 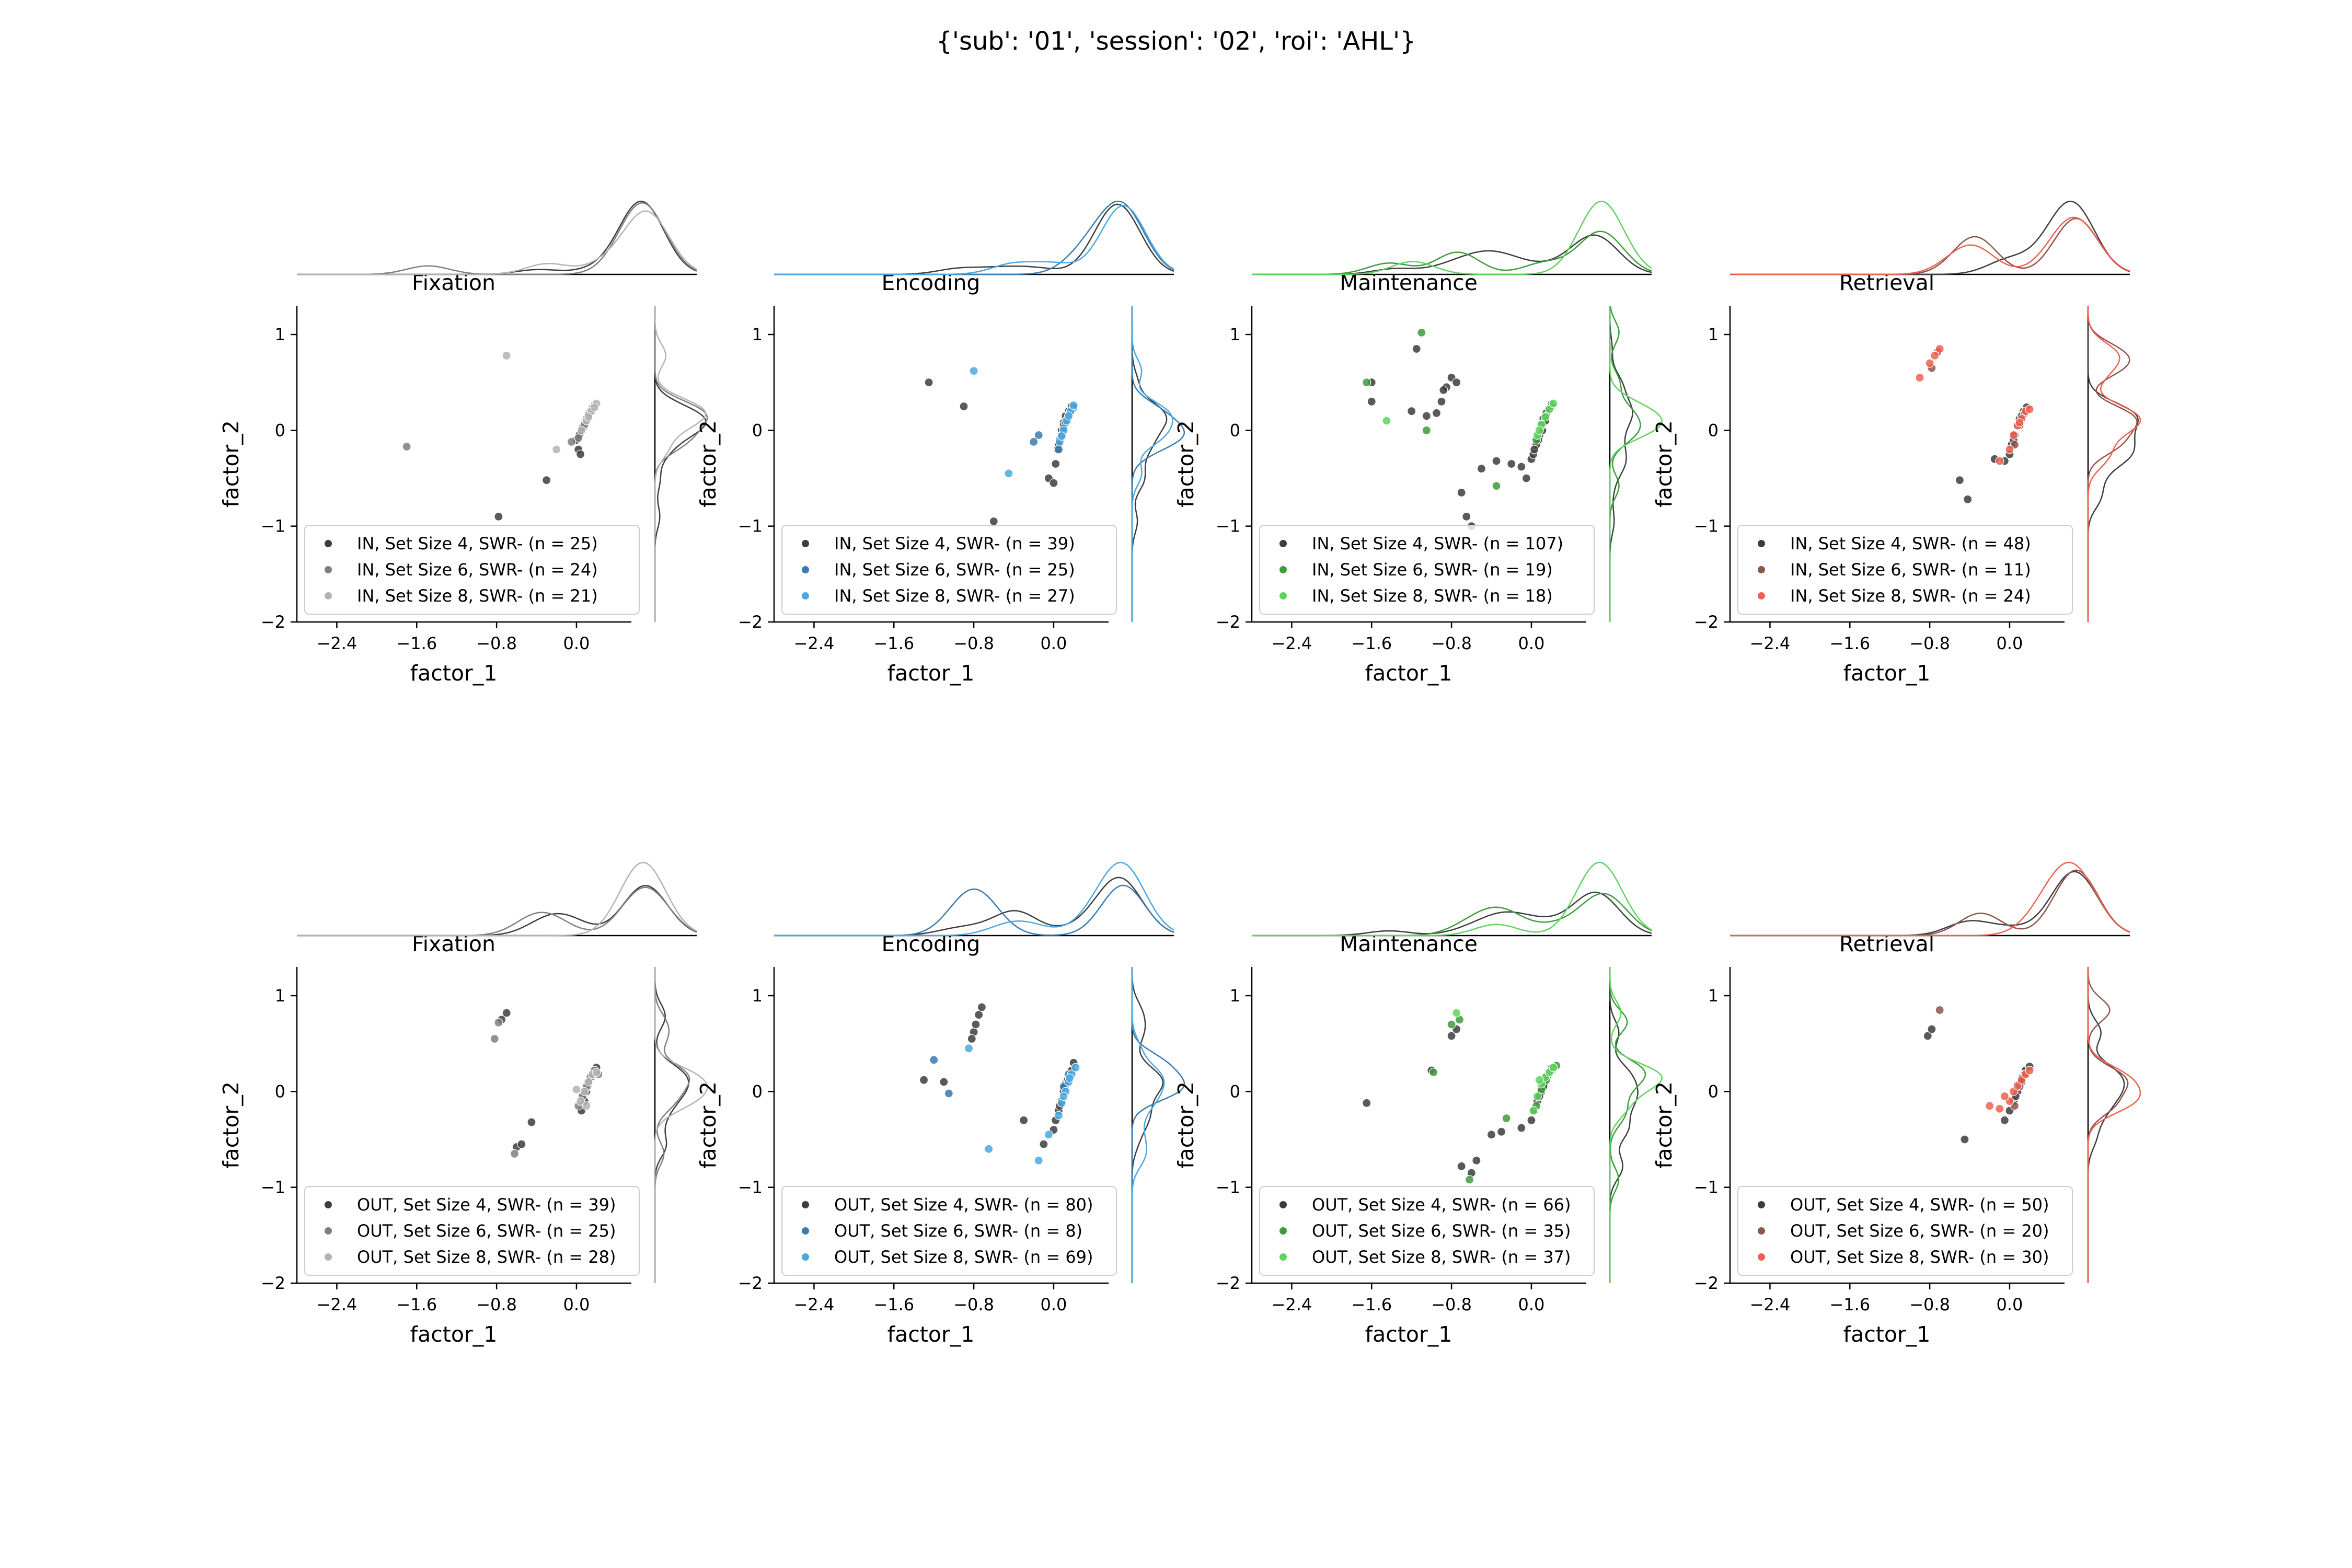 I want to click on legend-label: IN, Set Size 4, SWR- (n = 107), so click(x=1437, y=544).